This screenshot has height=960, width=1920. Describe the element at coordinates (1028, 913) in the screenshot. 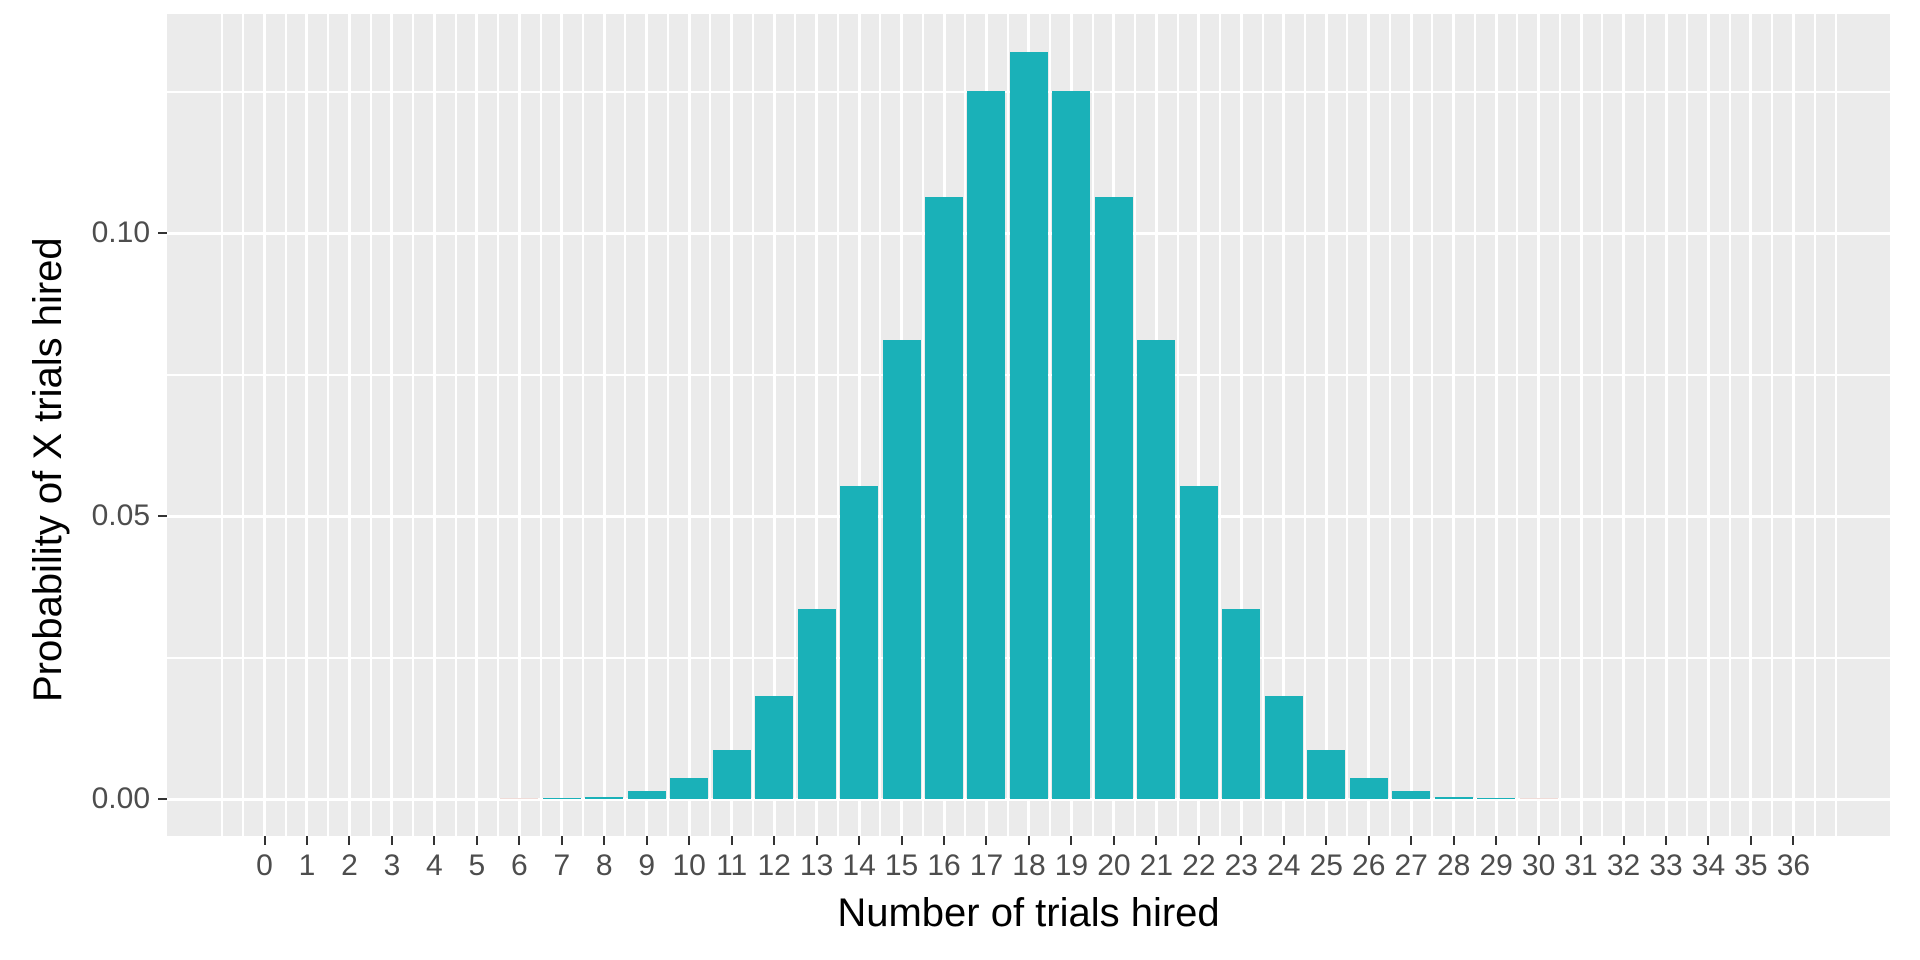

I see `x-axis-title: Number of trials hired` at that location.